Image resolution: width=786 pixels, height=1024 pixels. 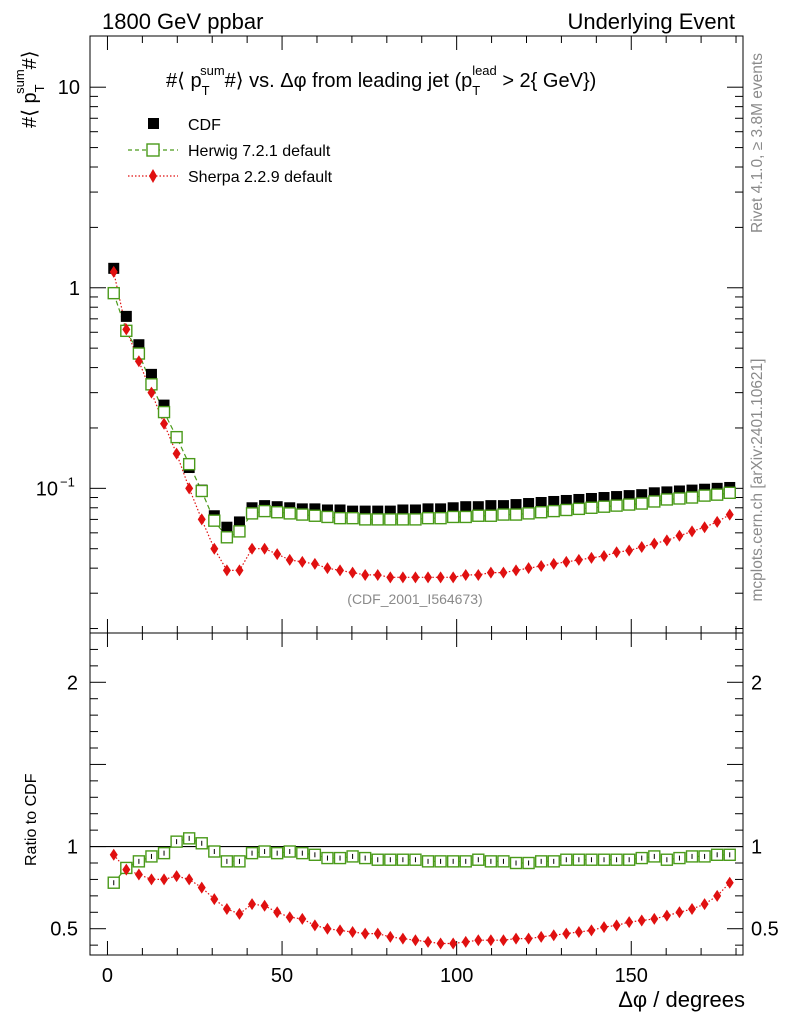 I want to click on main-y-tick-label-exponent: −1, so click(x=67, y=481).